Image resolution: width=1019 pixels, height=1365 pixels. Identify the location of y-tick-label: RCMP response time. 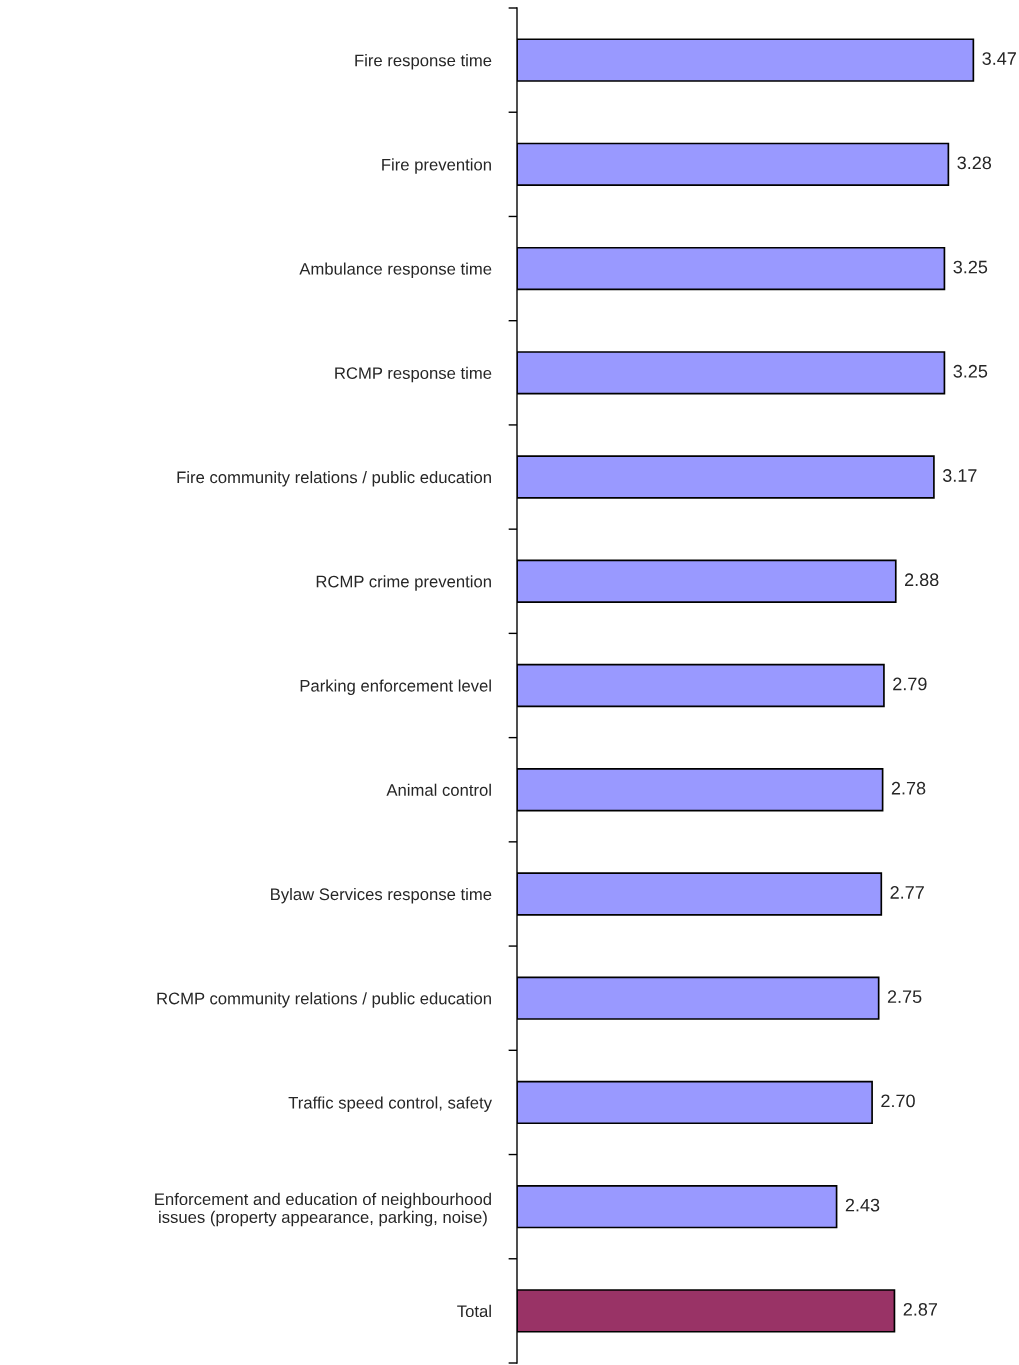
(413, 374).